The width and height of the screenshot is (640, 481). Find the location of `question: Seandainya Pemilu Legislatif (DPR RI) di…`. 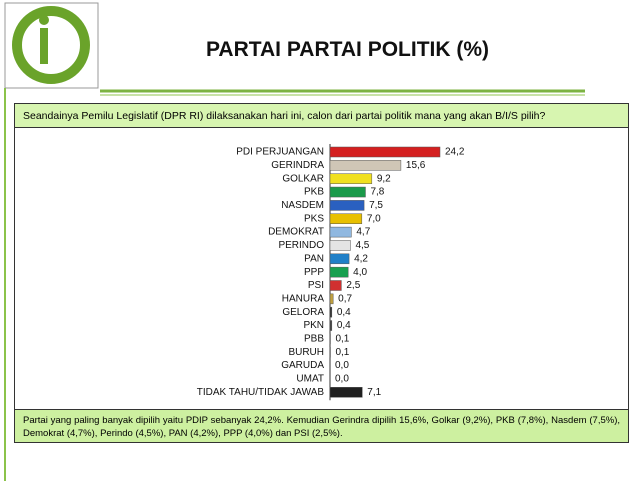

question: Seandainya Pemilu Legislatif (DPR RI) di… is located at coordinates (321, 116).